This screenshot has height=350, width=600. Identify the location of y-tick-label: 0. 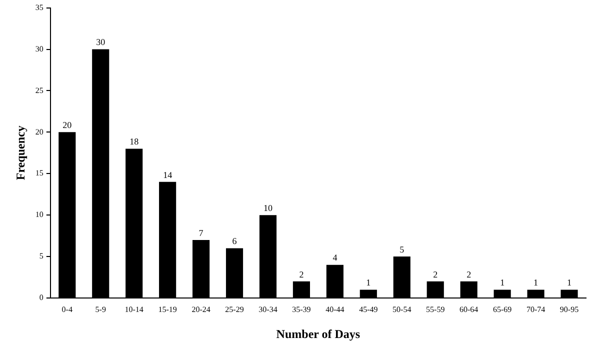
(41, 297).